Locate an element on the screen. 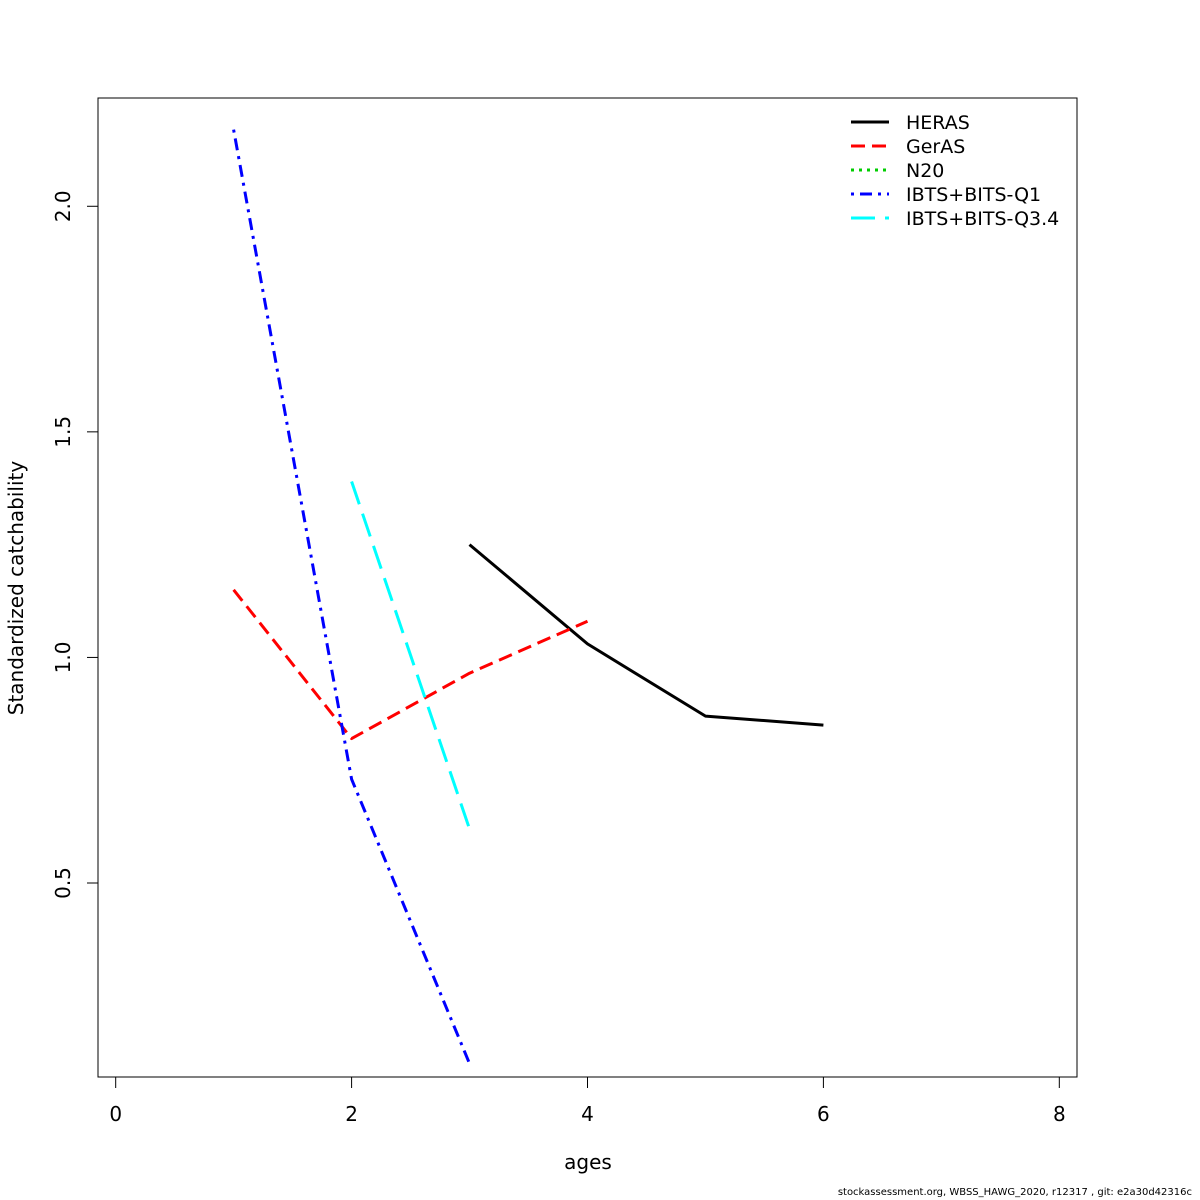 This screenshot has width=1200, height=1200. x-tick-label: 2 is located at coordinates (351, 1114).